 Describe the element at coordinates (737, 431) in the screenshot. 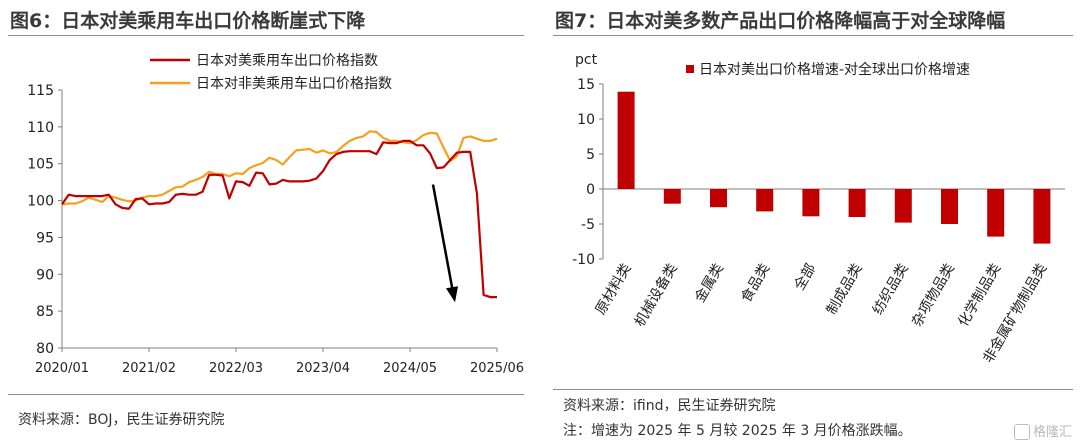

I see `right-note-text: 注：增速为 2025 年 5 月较 2025 年 3 月价格涨跌幅。` at that location.